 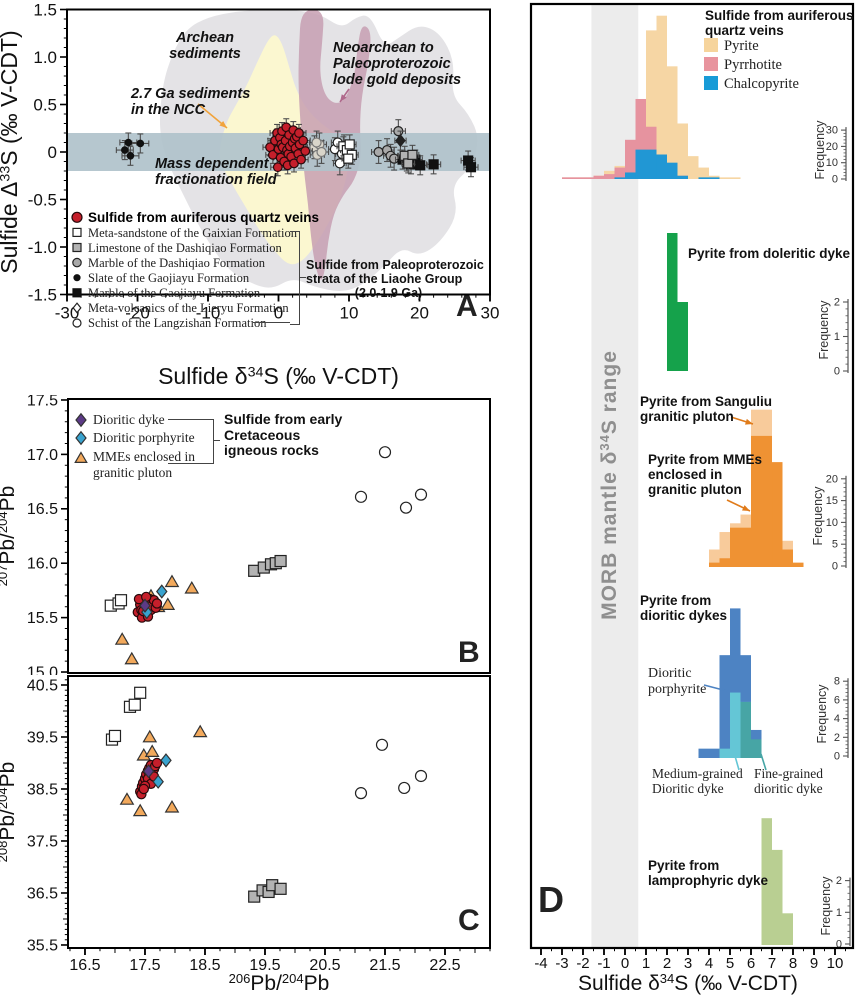 I want to click on svg-text: 30, so click(x=832, y=131).